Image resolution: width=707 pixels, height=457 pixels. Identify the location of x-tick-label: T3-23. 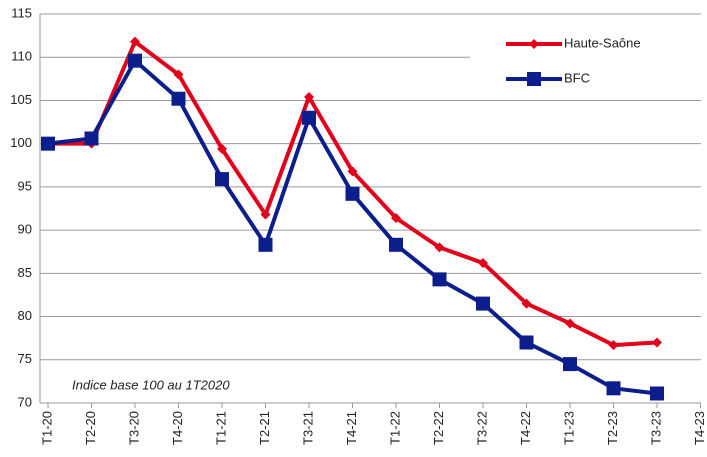
(655, 428).